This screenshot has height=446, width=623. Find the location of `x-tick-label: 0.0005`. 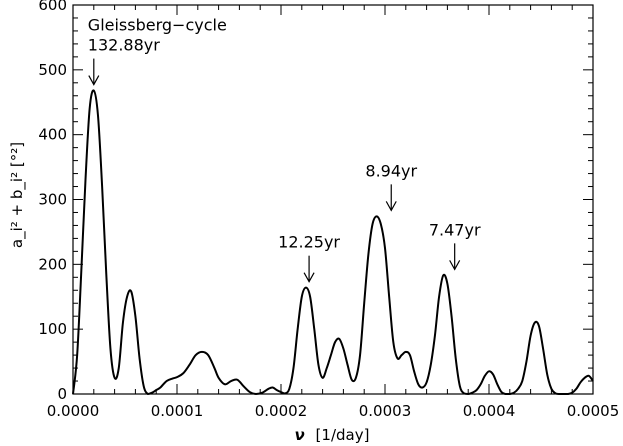

x-tick-label: 0.0005 is located at coordinates (593, 411).